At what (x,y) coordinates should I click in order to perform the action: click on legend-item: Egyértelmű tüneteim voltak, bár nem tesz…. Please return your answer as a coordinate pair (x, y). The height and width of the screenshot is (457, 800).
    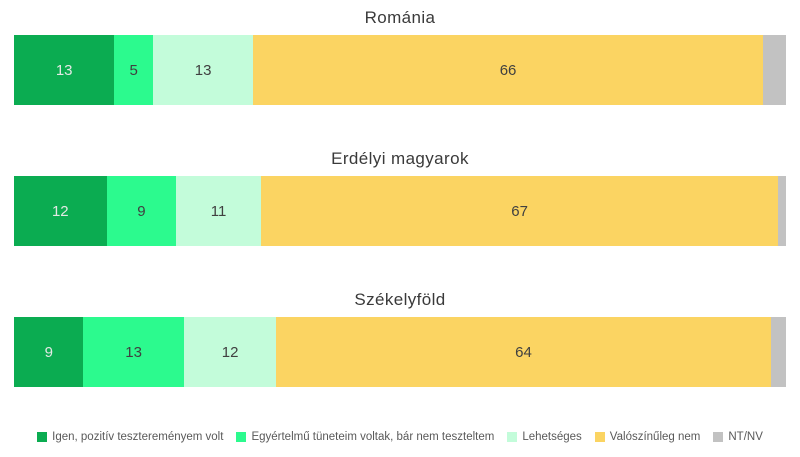
    Looking at the image, I should click on (365, 437).